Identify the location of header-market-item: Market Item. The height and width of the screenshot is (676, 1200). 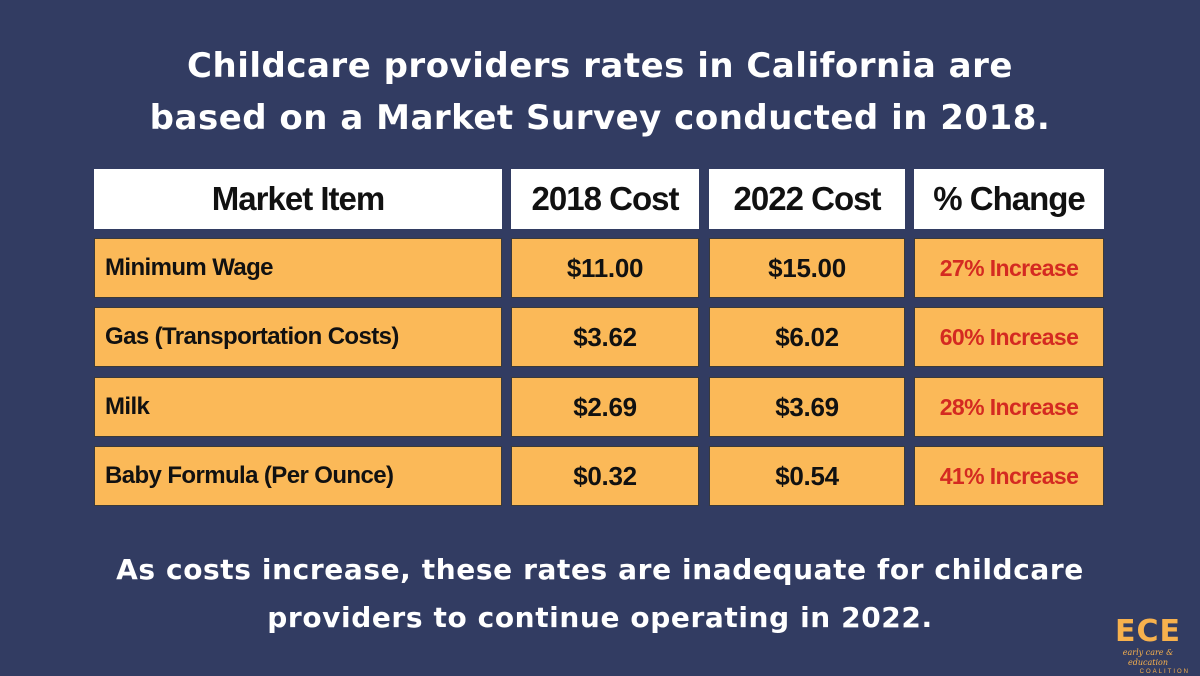
(298, 199).